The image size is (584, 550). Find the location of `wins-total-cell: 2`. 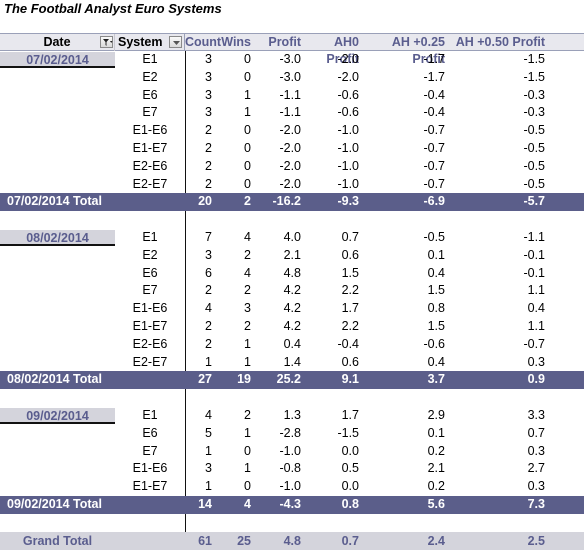

wins-total-cell: 2 is located at coordinates (247, 201).